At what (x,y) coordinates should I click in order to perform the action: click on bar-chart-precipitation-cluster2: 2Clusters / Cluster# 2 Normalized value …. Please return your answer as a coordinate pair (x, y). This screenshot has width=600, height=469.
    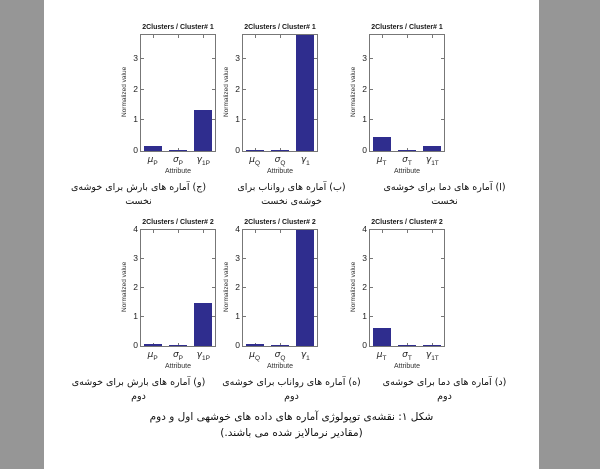
    Looking at the image, I should click on (168, 294).